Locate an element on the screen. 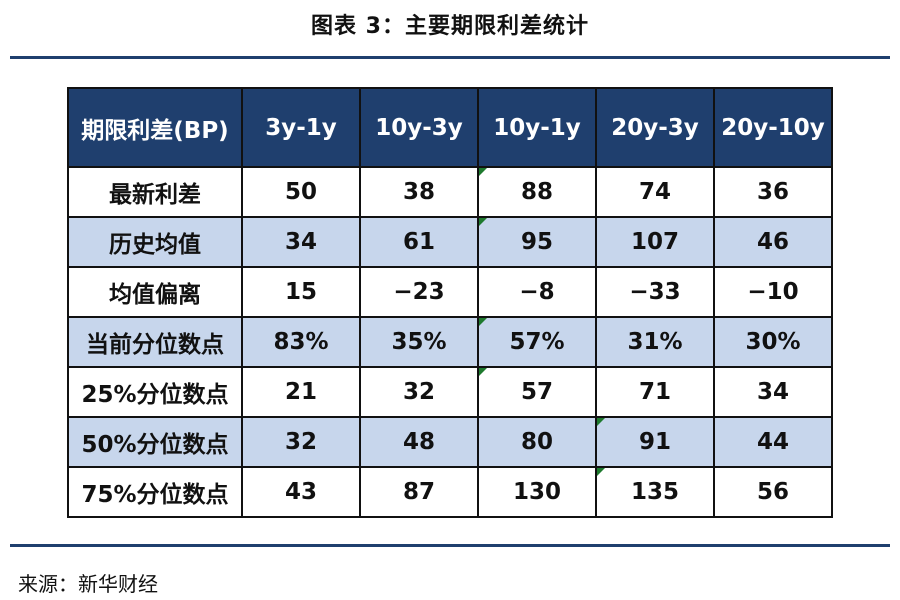  table-cell: 31% is located at coordinates (655, 342).